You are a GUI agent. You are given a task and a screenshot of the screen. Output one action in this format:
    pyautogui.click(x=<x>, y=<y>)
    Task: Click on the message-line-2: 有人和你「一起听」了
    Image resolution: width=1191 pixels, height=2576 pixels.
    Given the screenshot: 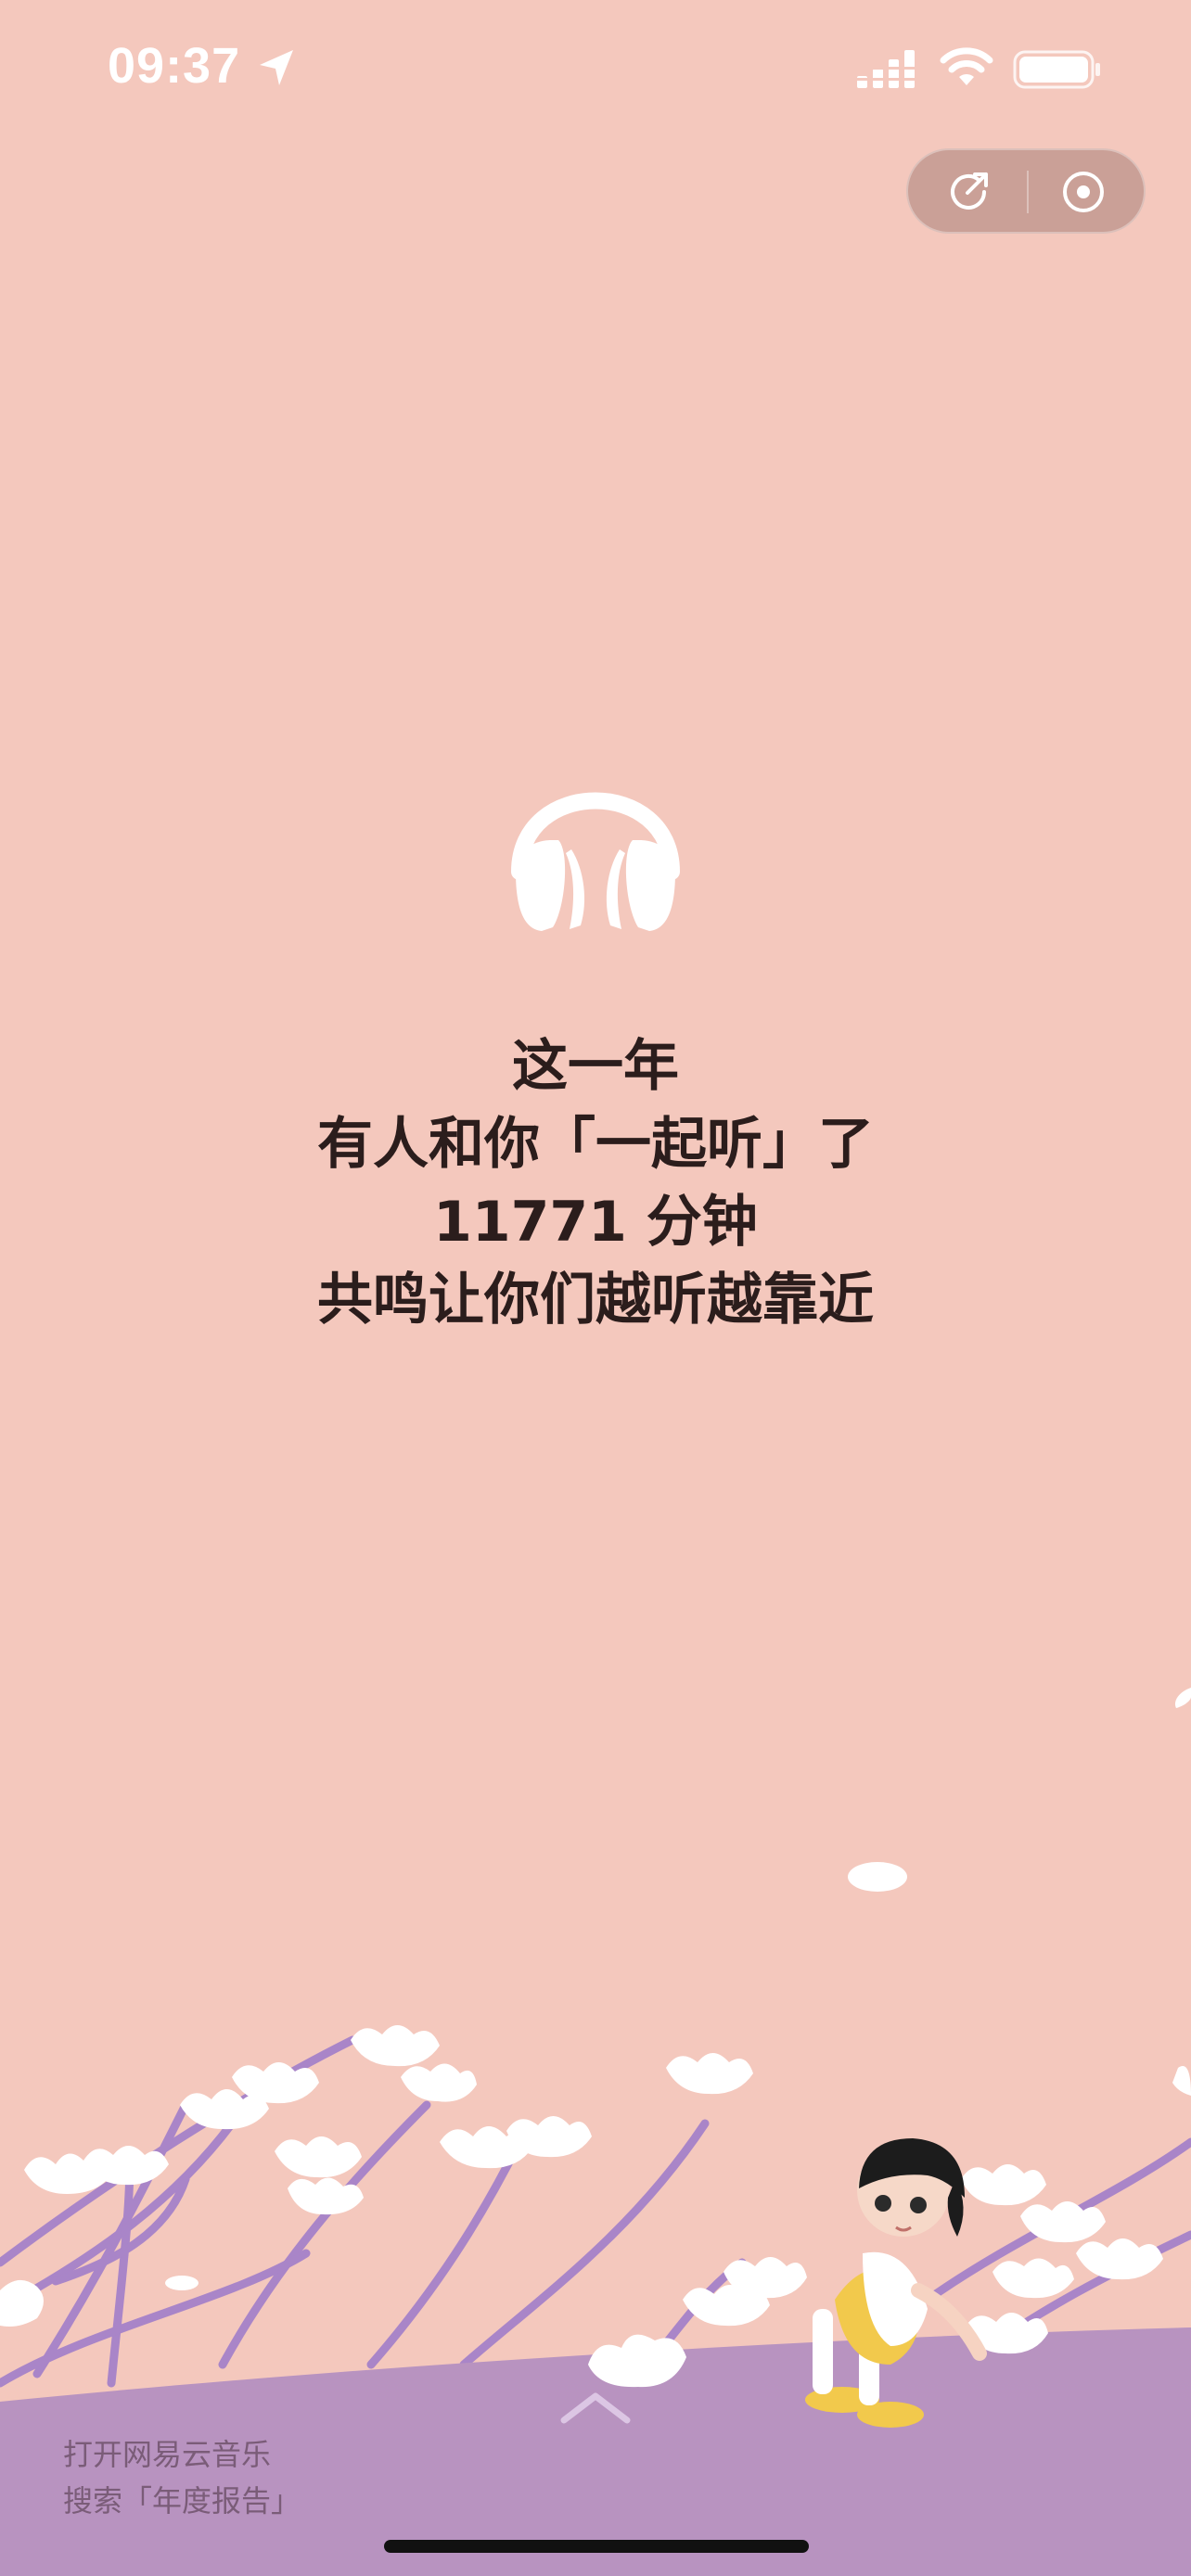 What is the action you would take?
    pyautogui.click(x=595, y=1144)
    